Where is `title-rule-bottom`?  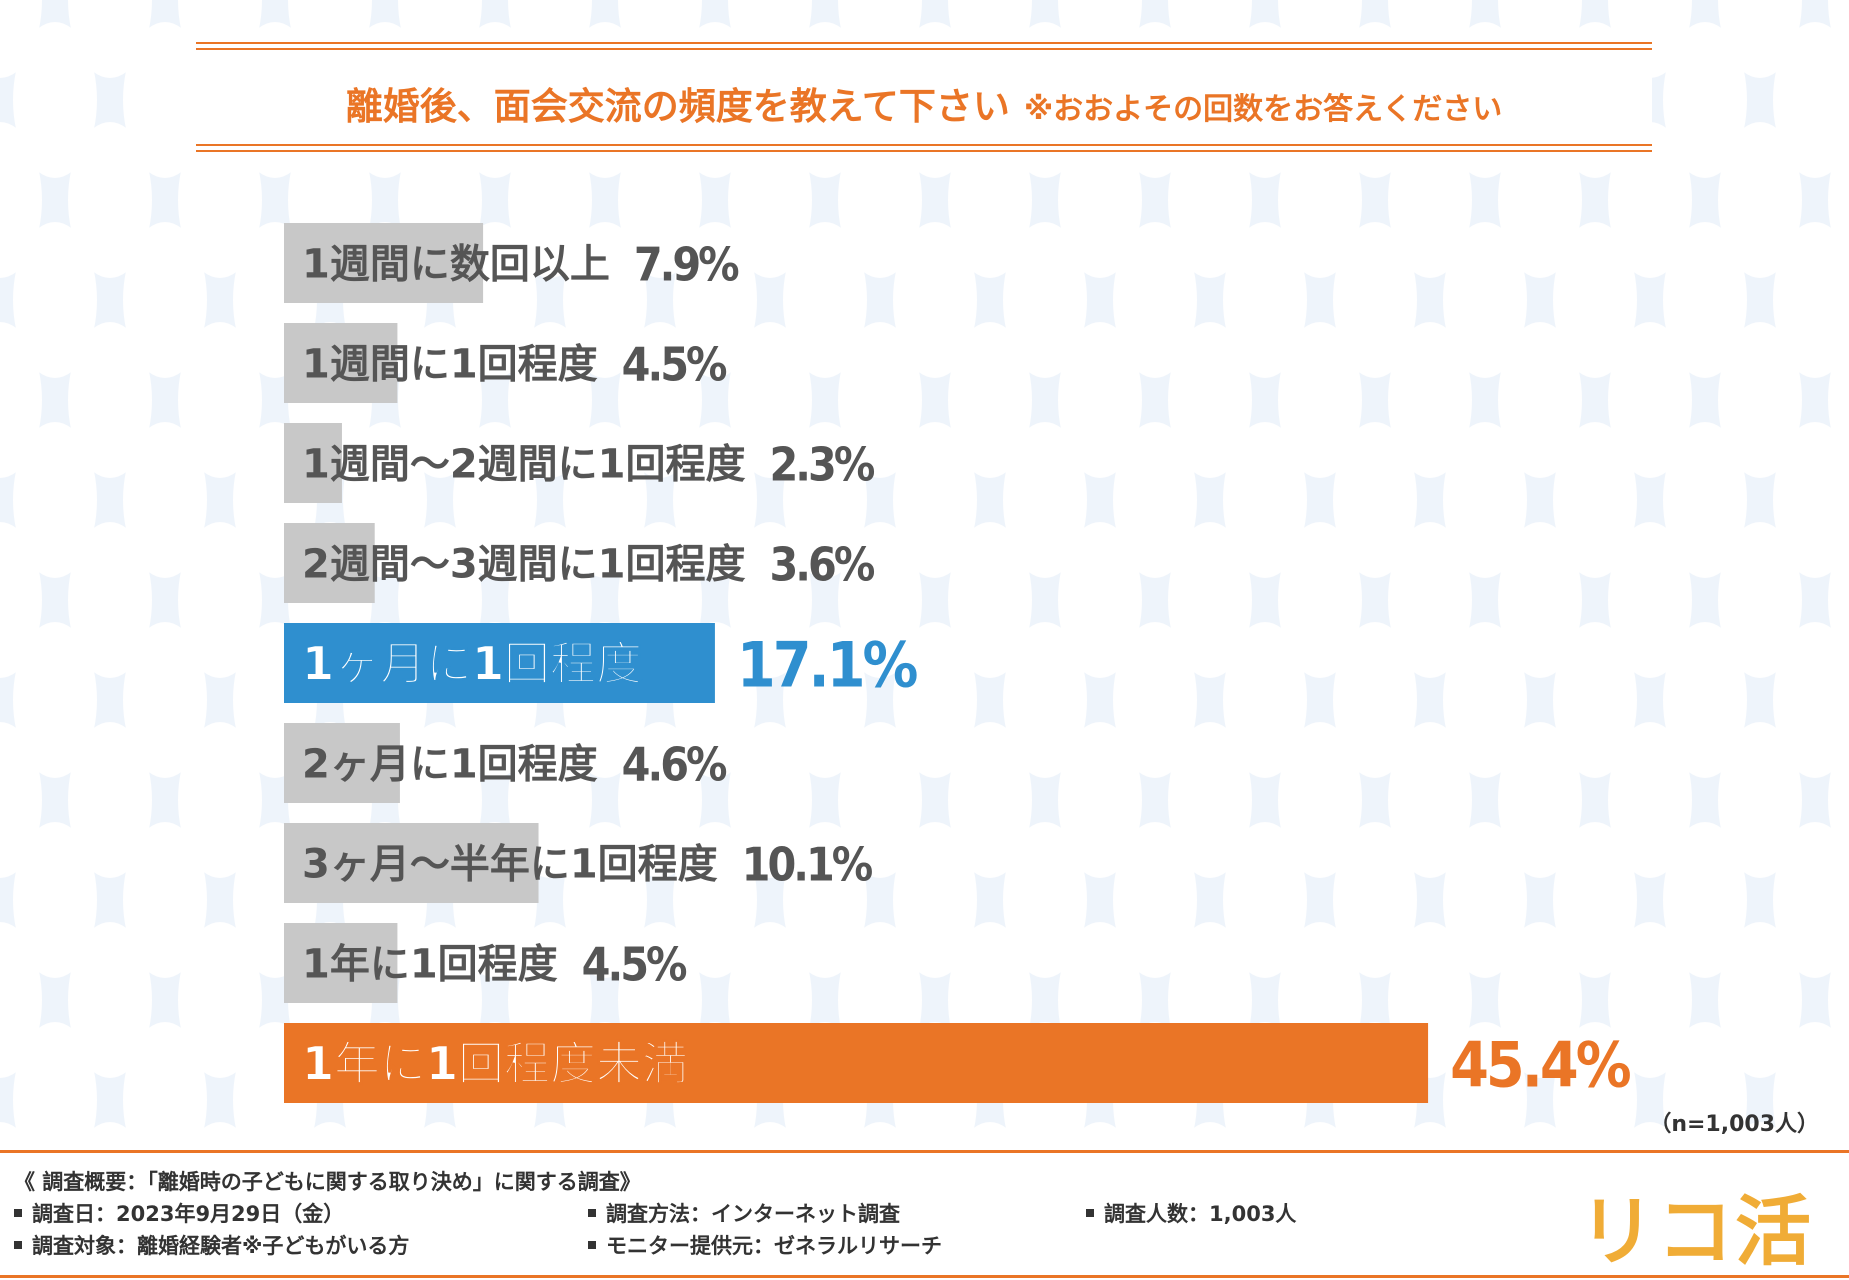 title-rule-bottom is located at coordinates (924, 151).